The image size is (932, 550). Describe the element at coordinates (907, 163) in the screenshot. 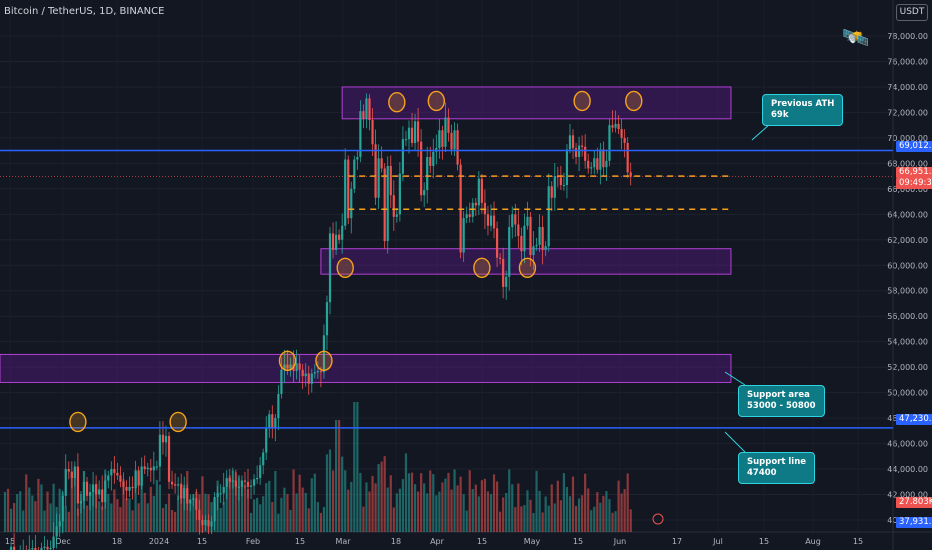

I see `y-tick-label: 68,000.00` at that location.